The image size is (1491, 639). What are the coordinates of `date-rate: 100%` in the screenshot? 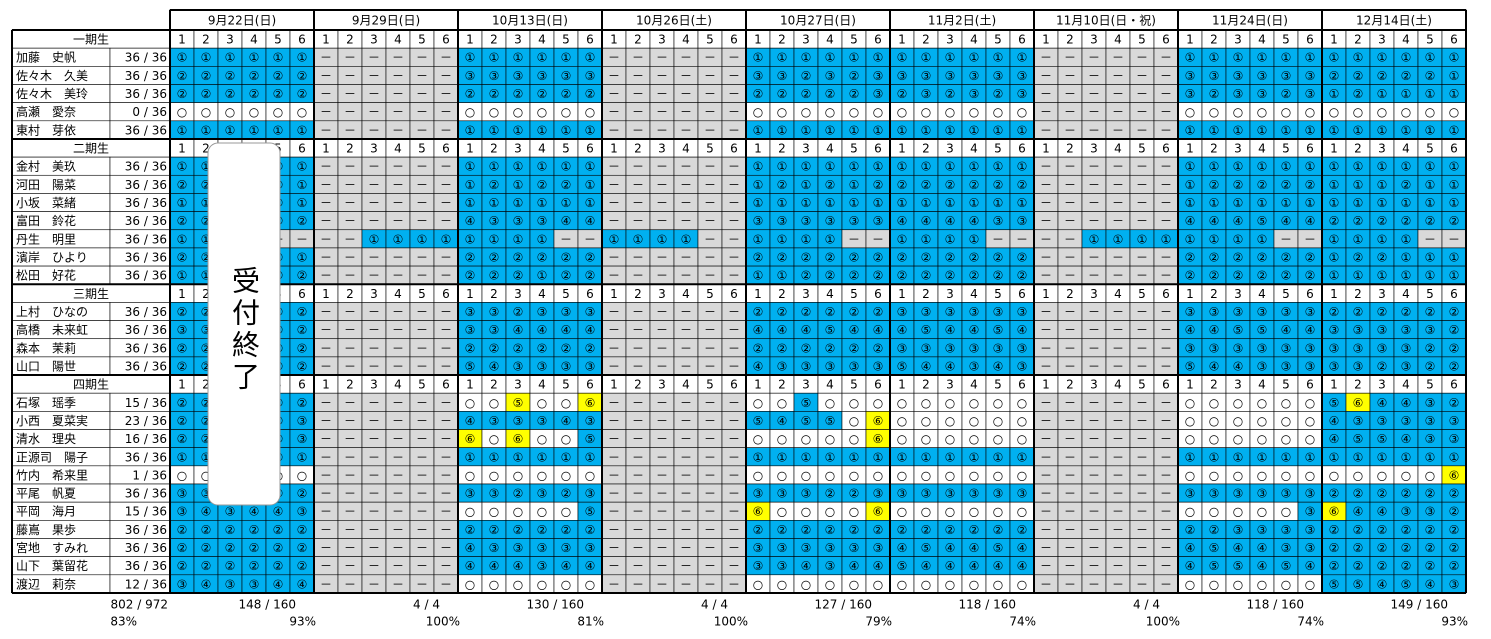 It's located at (443, 621).